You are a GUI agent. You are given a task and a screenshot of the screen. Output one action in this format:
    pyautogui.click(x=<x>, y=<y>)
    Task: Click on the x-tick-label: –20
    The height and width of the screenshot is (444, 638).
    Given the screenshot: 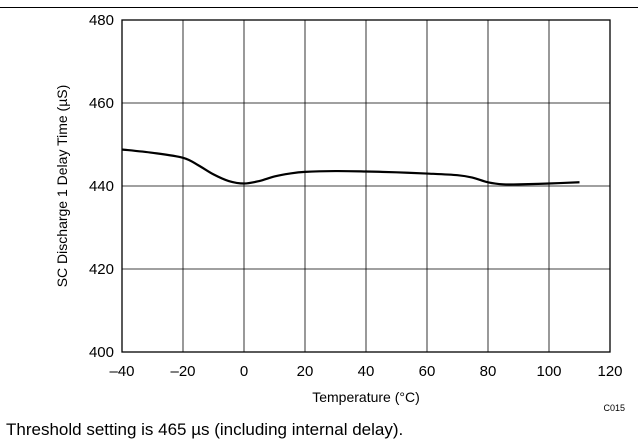 What is the action you would take?
    pyautogui.click(x=182, y=371)
    